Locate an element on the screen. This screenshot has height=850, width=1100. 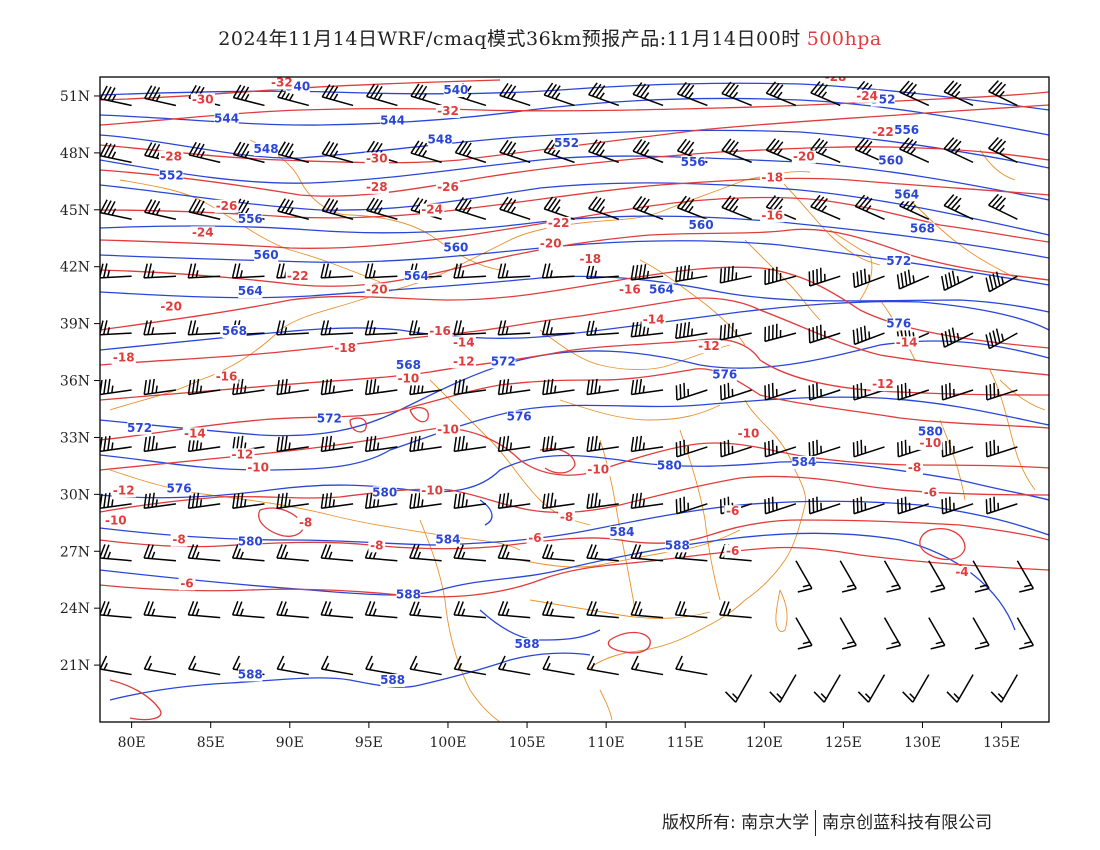
title-level: 500hpa is located at coordinates (844, 39).